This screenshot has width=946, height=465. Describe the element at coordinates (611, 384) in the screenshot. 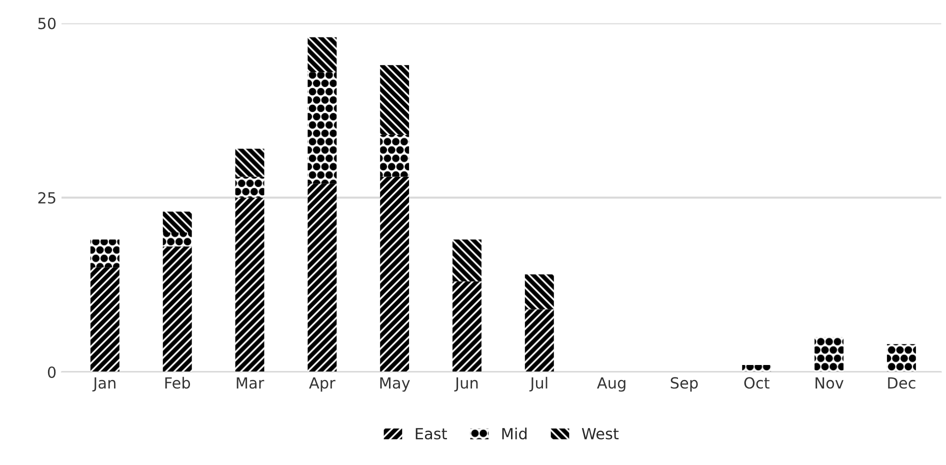

I see `x-tick-label: Aug` at that location.